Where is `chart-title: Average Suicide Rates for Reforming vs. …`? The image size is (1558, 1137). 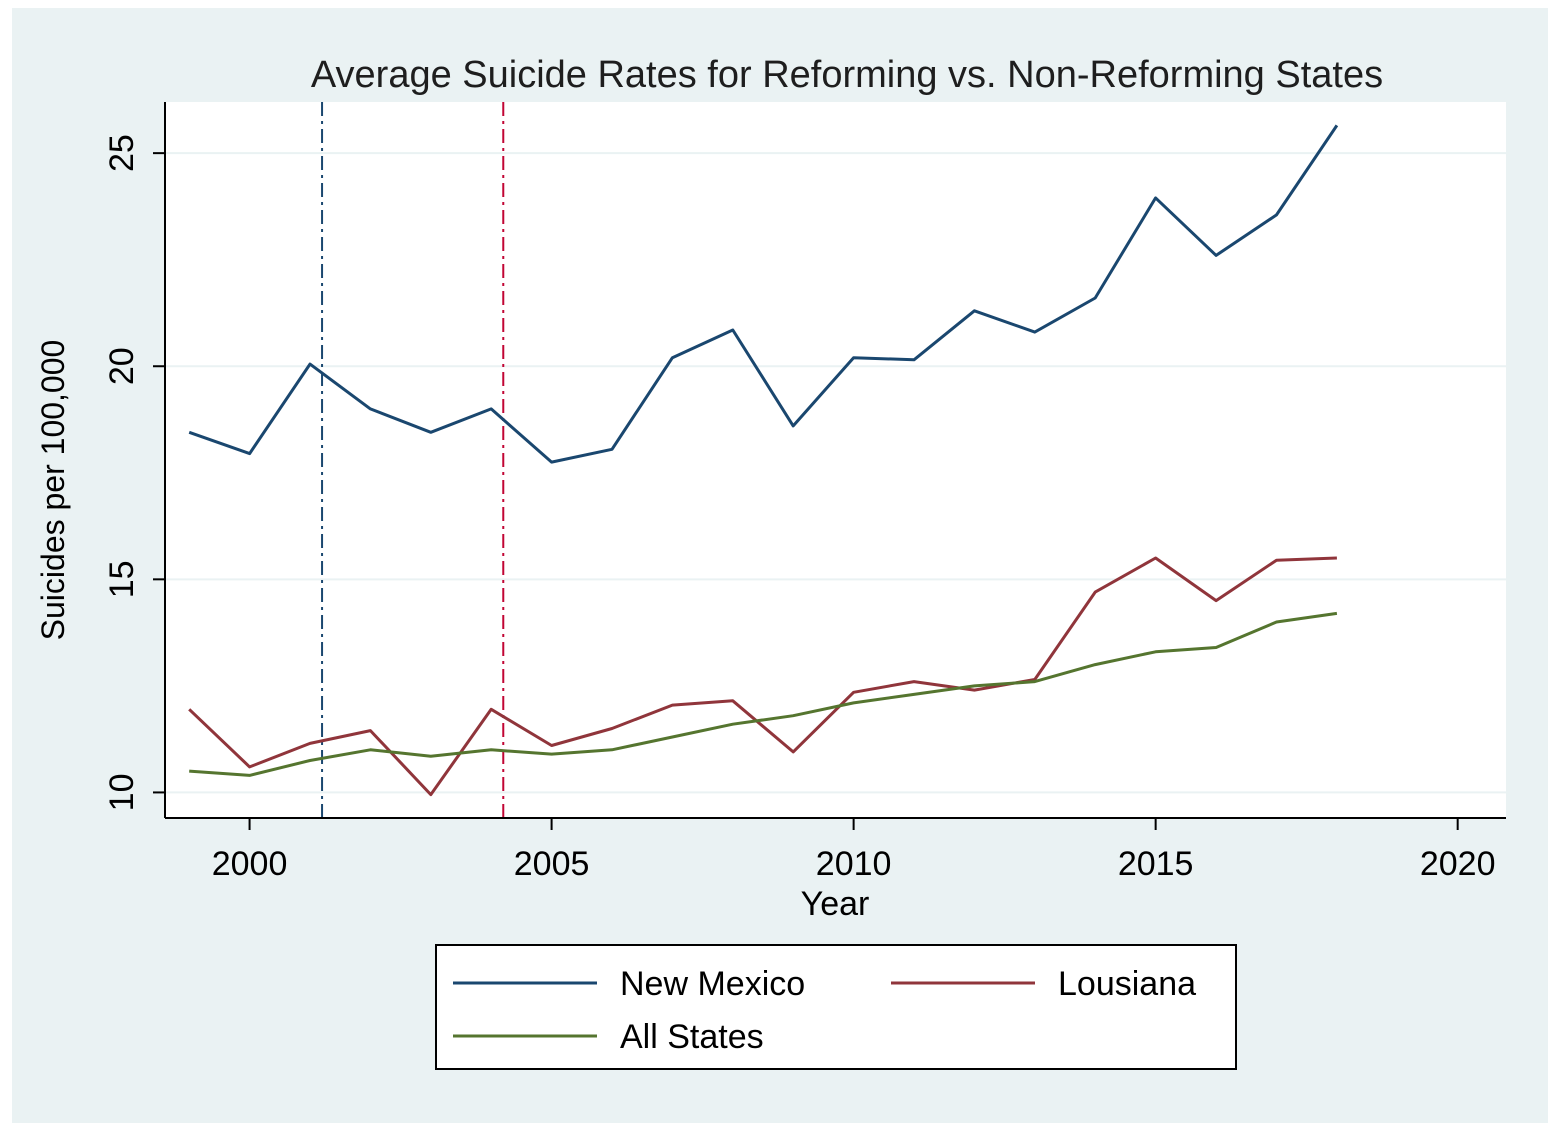 chart-title: Average Suicide Rates for Reforming vs. … is located at coordinates (847, 75).